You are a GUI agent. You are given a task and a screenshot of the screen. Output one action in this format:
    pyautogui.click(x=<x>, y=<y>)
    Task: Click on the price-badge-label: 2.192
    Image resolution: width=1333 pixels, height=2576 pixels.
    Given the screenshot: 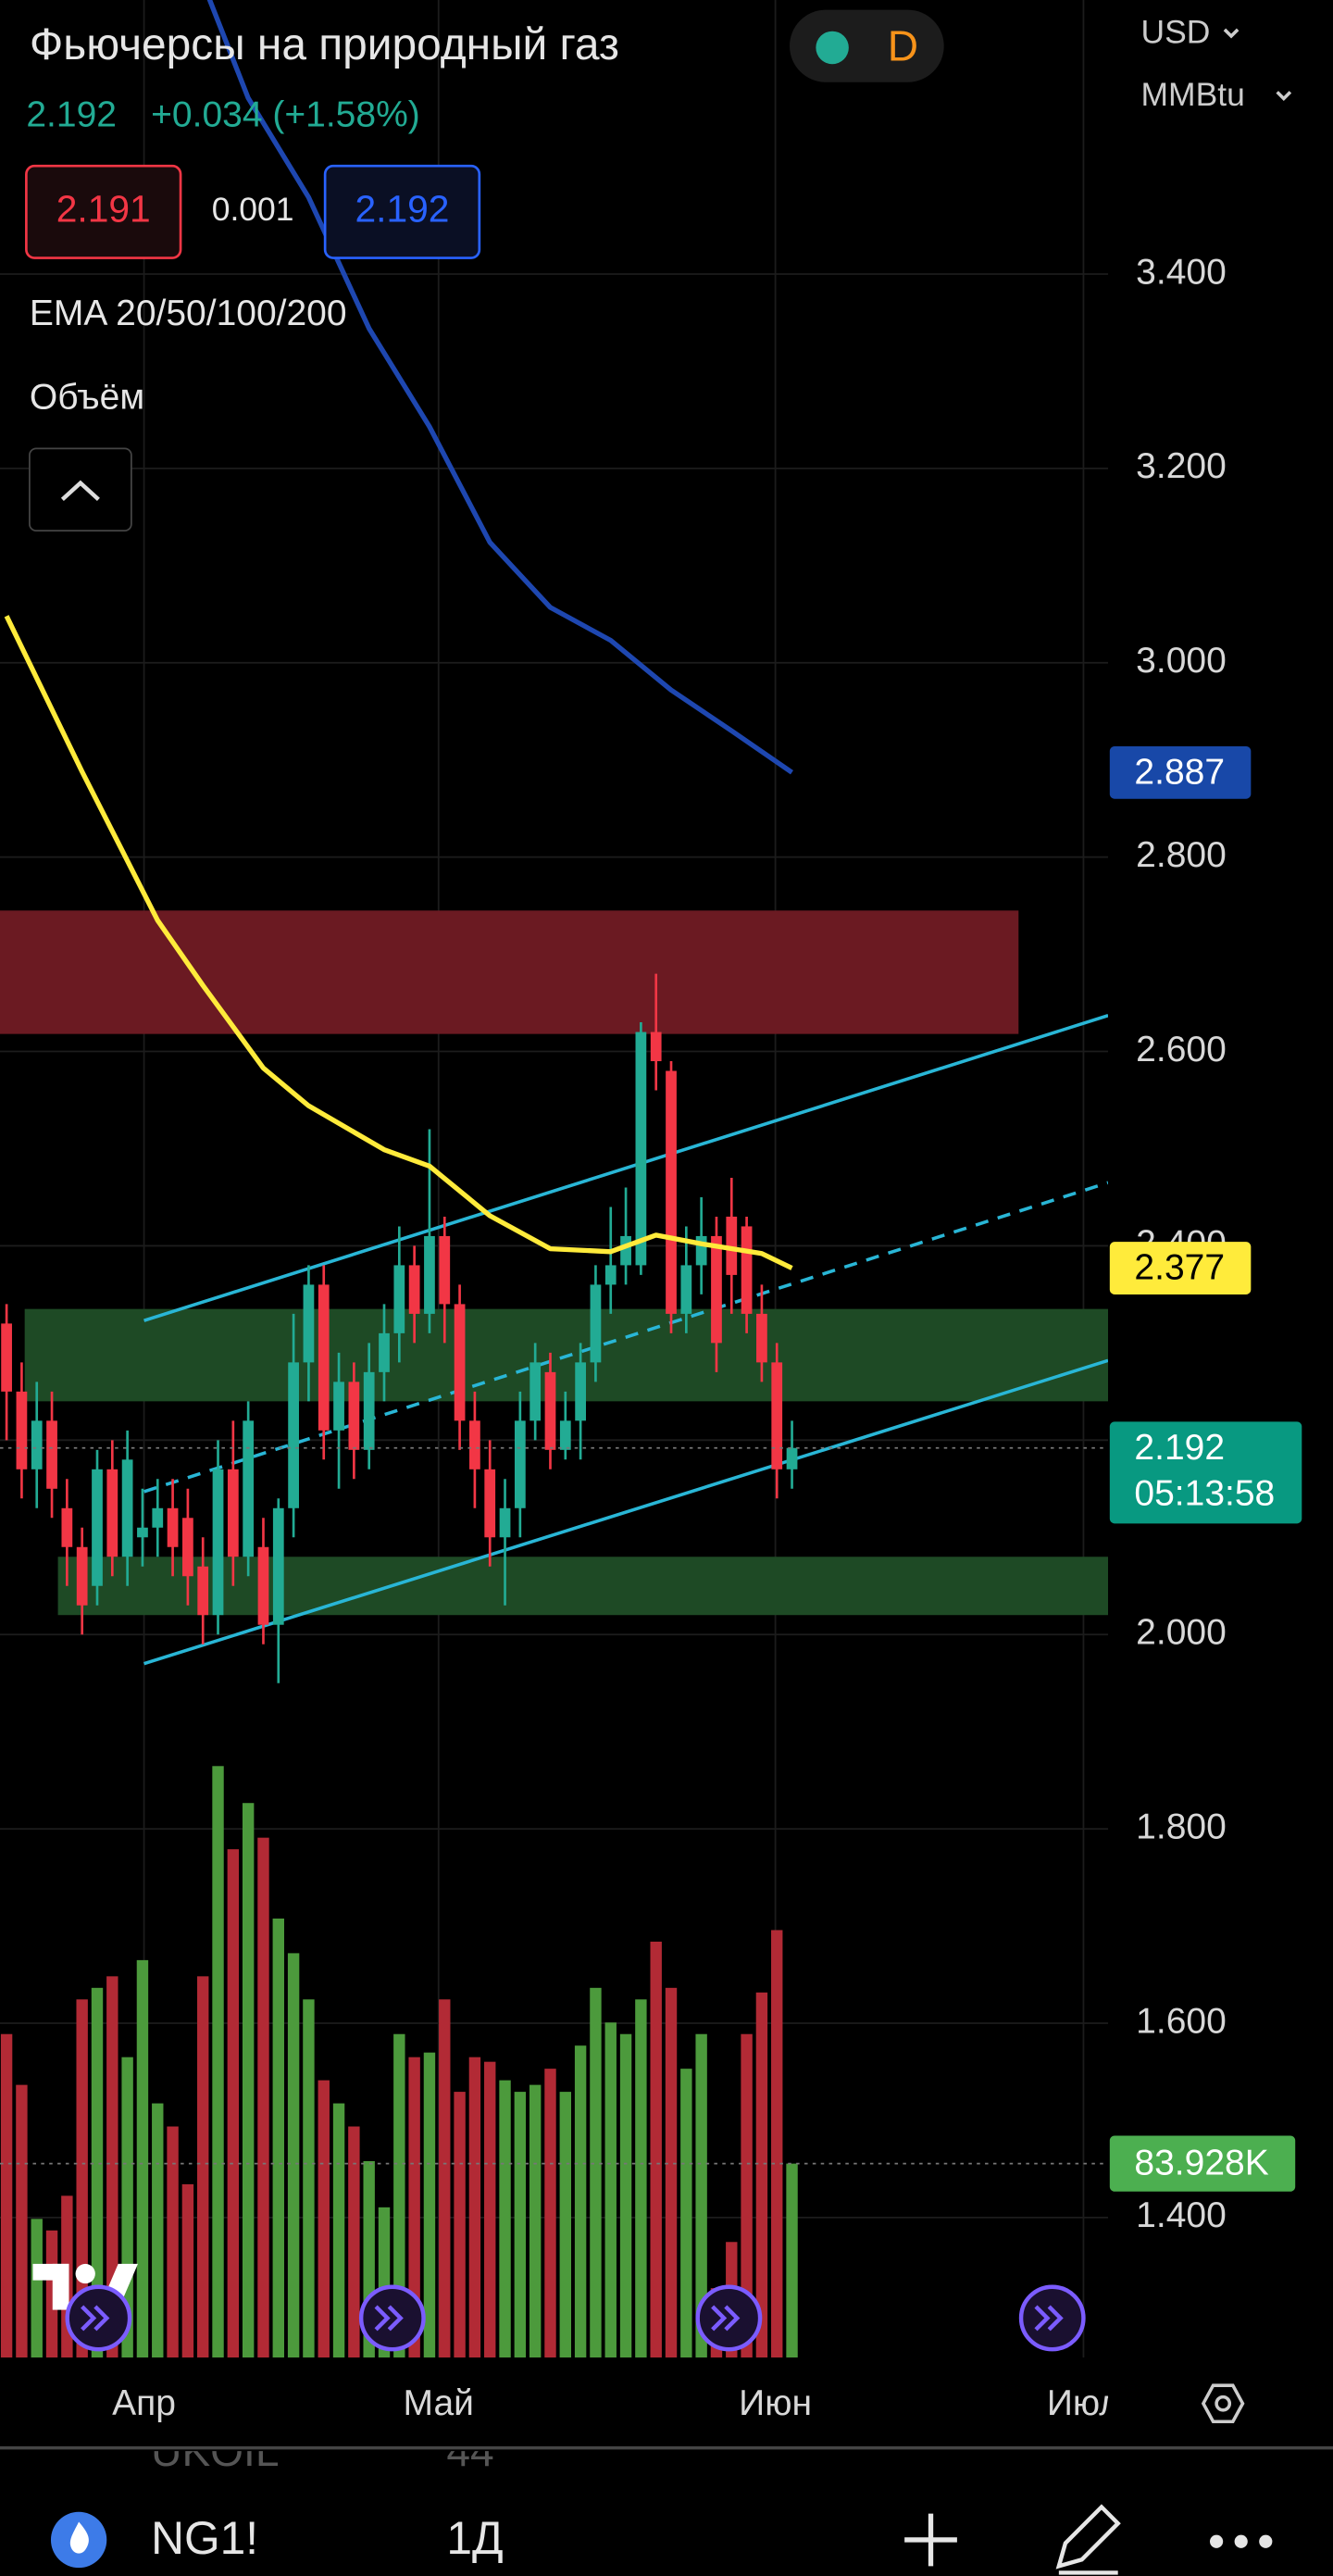 What is the action you would take?
    pyautogui.click(x=1180, y=1448)
    